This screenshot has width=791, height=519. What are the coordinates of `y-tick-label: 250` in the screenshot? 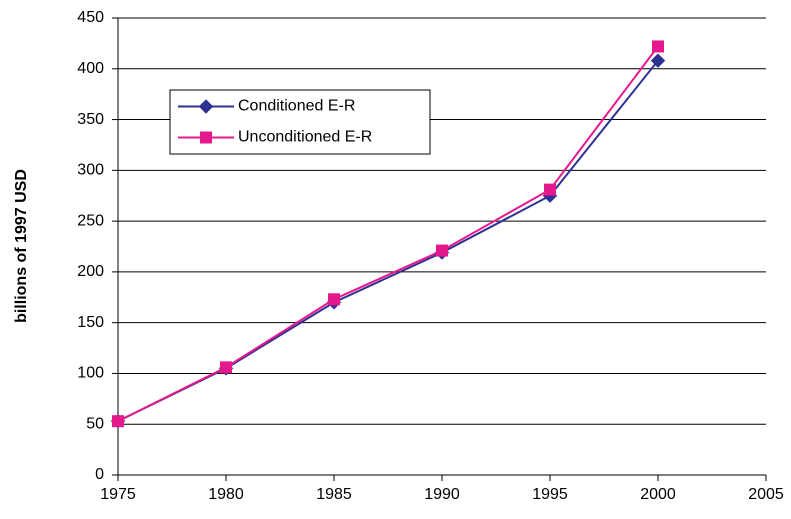 It's located at (90, 220).